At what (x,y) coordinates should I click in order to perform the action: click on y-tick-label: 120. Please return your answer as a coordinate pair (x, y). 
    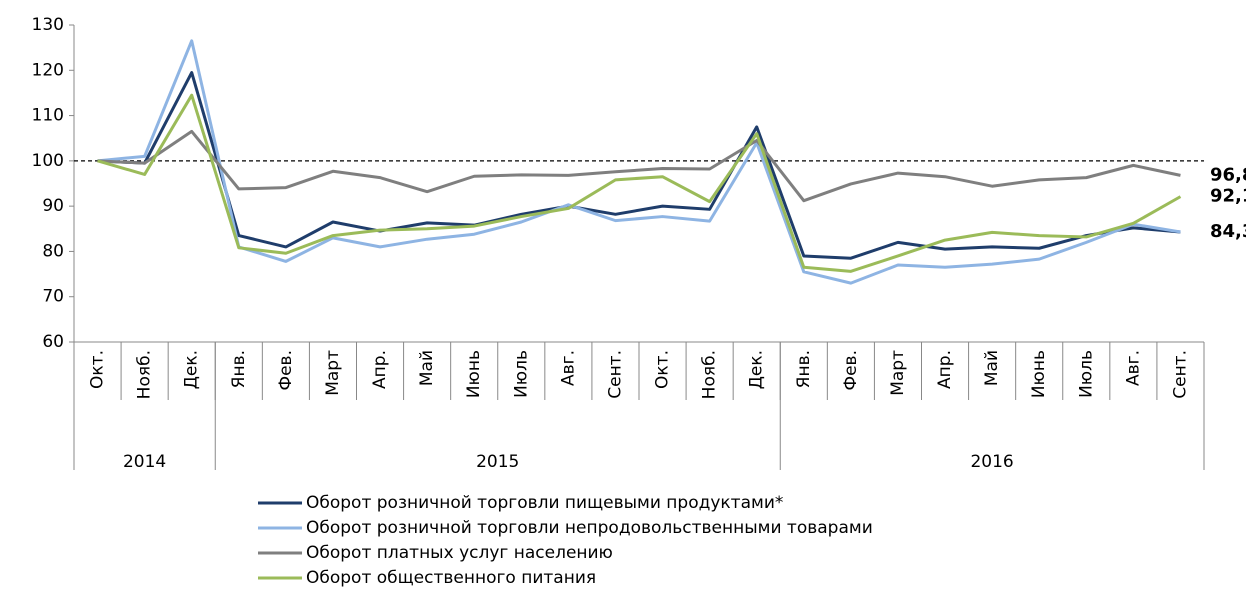
    Looking at the image, I should click on (48, 70).